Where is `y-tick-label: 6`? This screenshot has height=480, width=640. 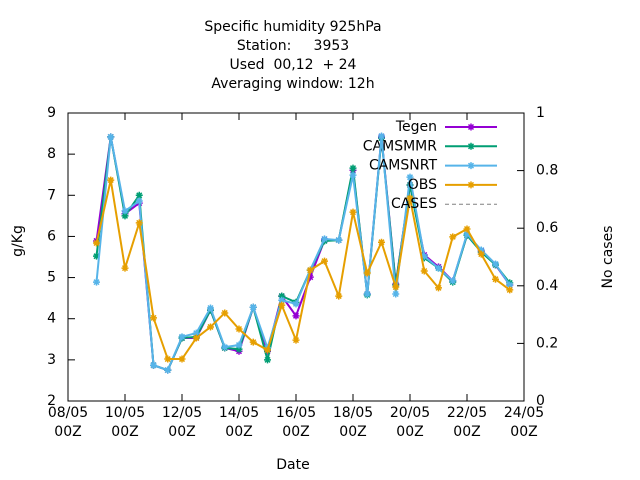 y-tick-label: 6 is located at coordinates (51, 236).